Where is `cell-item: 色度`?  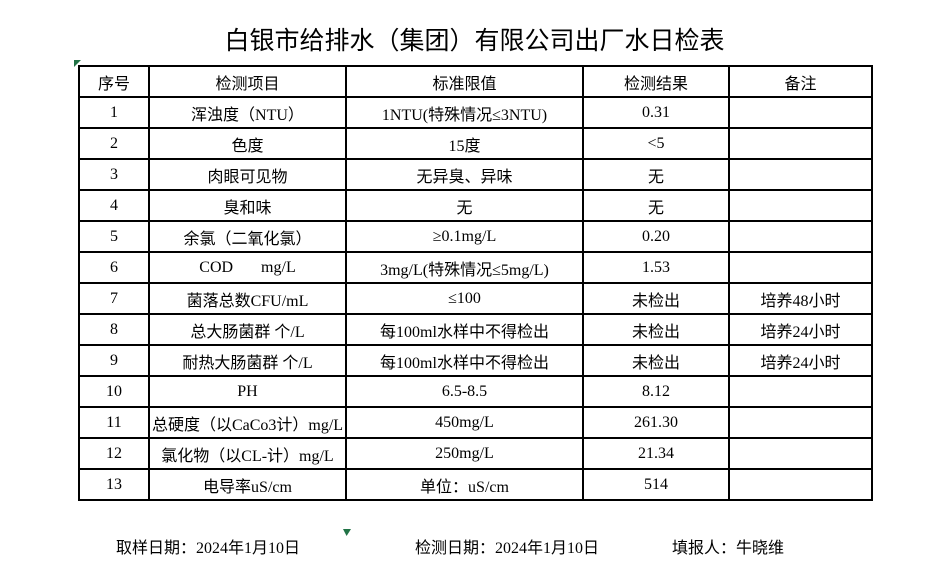 cell-item: 色度 is located at coordinates (247, 143).